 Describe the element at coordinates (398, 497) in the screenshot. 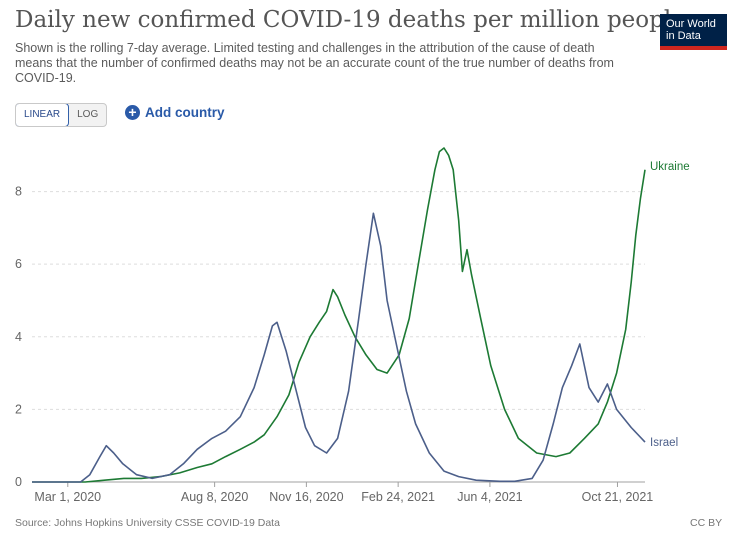

I see `x-tick-label: Feb 24, 2021` at that location.